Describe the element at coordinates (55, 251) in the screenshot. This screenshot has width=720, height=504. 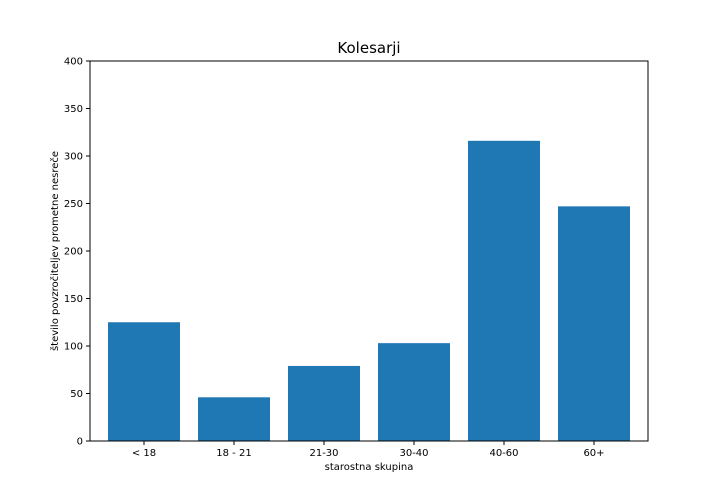
I see `y-axis-label: število povzročiteljev prometne nesreče` at that location.